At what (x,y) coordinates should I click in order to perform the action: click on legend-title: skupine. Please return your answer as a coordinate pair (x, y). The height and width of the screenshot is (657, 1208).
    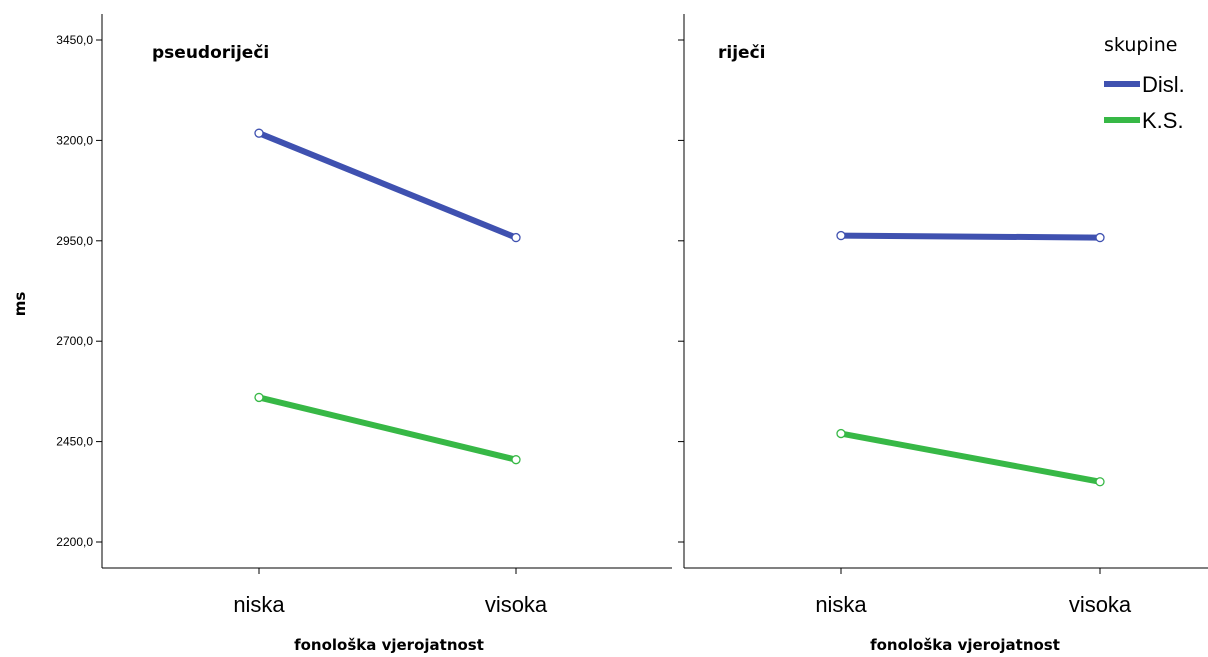
    Looking at the image, I should click on (1140, 45).